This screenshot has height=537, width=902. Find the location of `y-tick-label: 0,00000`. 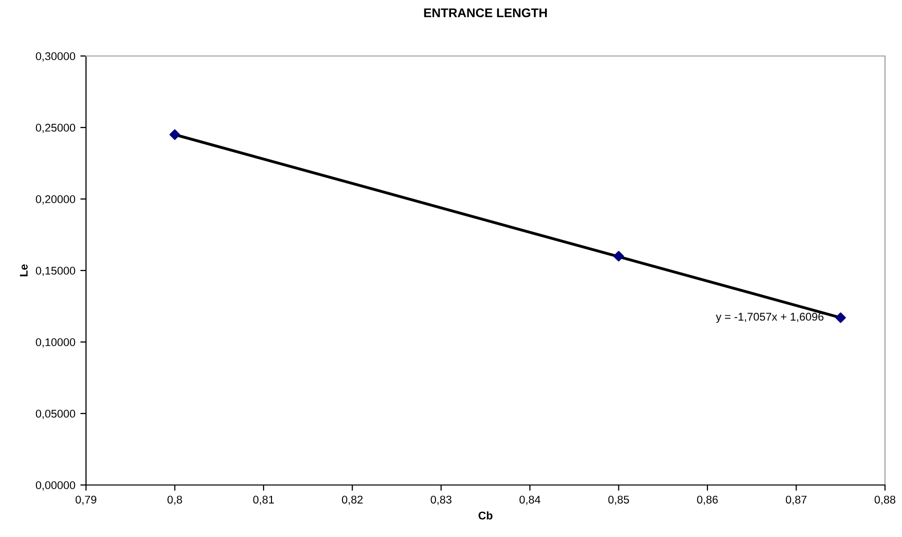

y-tick-label: 0,00000 is located at coordinates (56, 485).